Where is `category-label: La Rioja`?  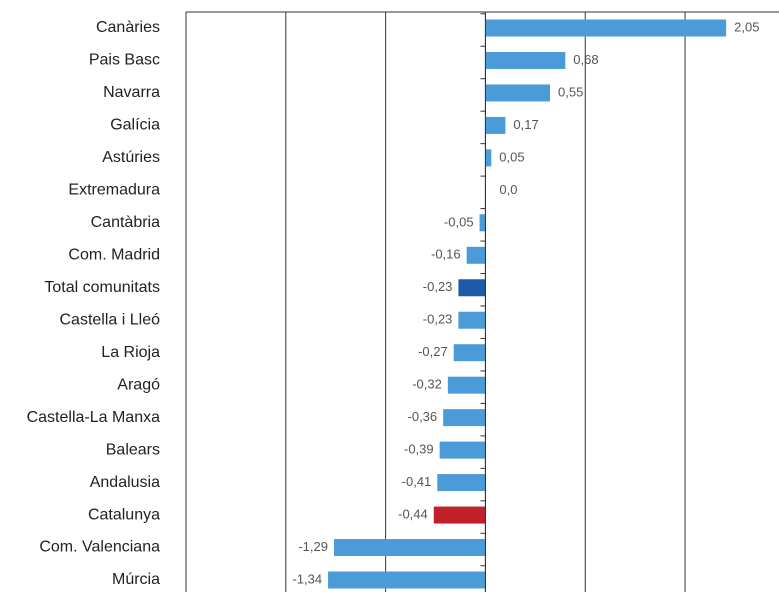
category-label: La Rioja is located at coordinates (130, 352).